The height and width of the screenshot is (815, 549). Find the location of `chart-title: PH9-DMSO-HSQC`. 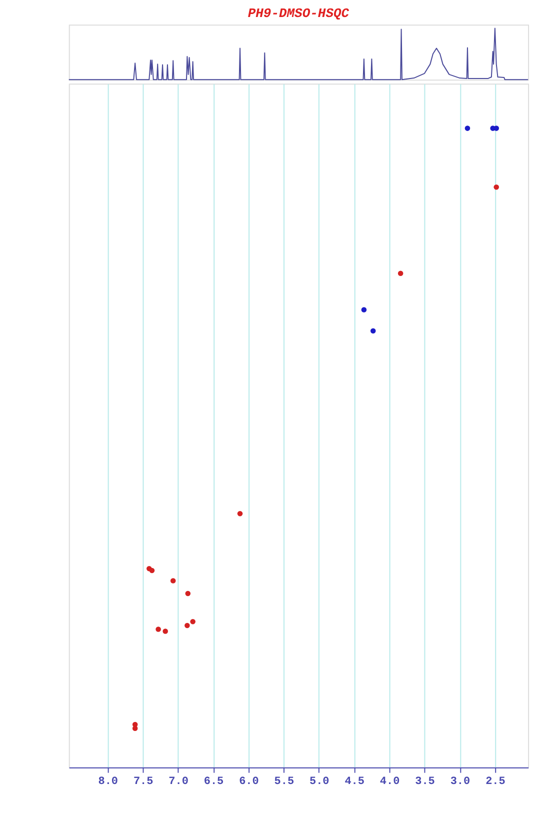

chart-title: PH9-DMSO-HSQC is located at coordinates (299, 14).